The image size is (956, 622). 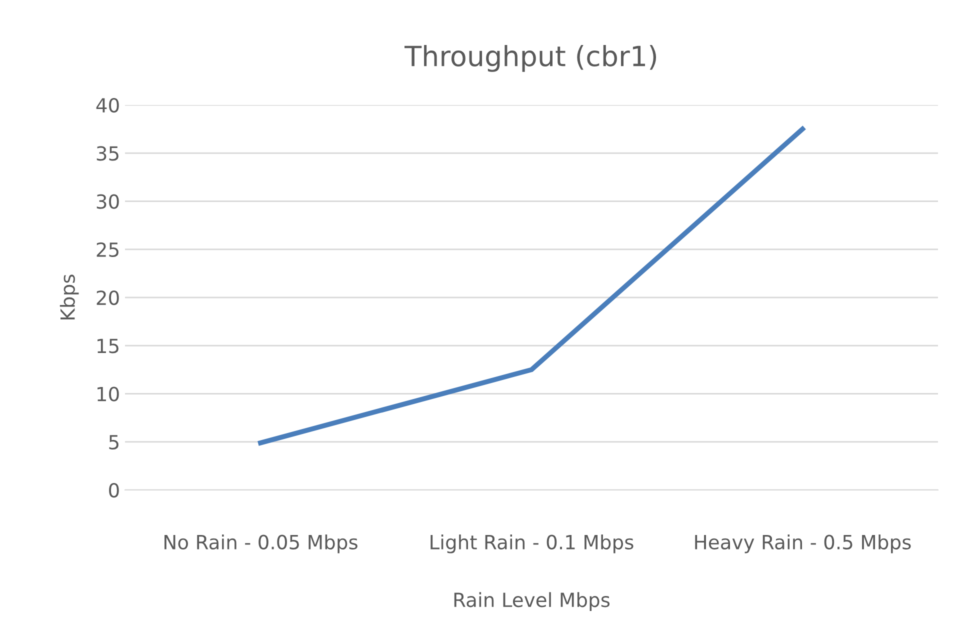 I want to click on y-tick-label: 30, so click(x=107, y=201).